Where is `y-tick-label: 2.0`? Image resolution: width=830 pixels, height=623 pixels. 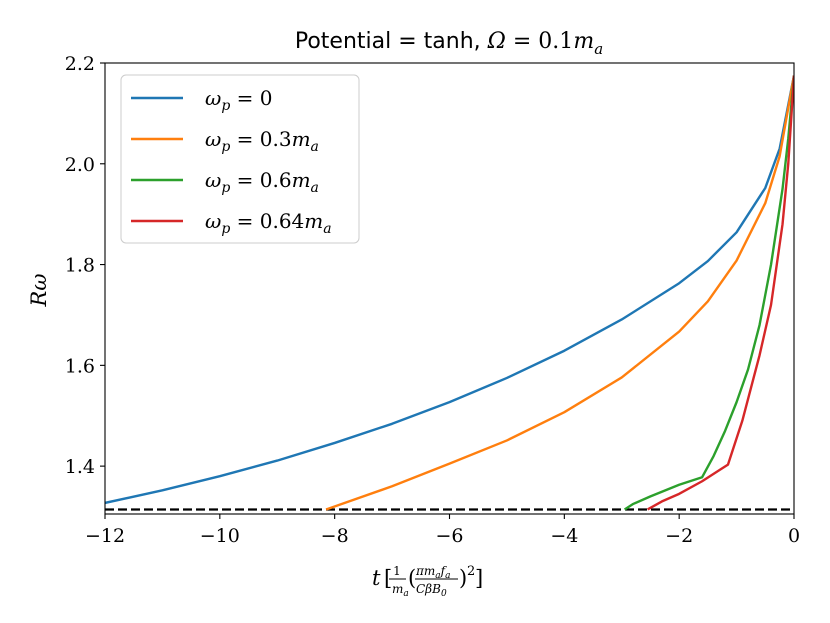 y-tick-label: 2.0 is located at coordinates (80, 165).